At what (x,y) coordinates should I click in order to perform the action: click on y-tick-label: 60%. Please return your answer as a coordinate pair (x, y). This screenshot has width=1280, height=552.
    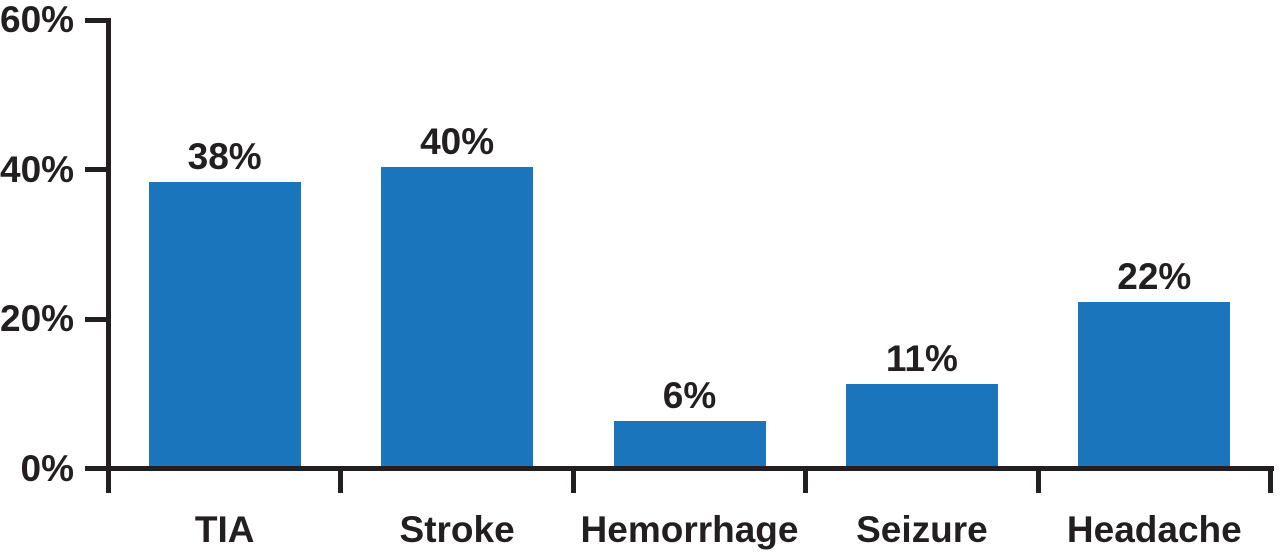
    Looking at the image, I should click on (37, 20).